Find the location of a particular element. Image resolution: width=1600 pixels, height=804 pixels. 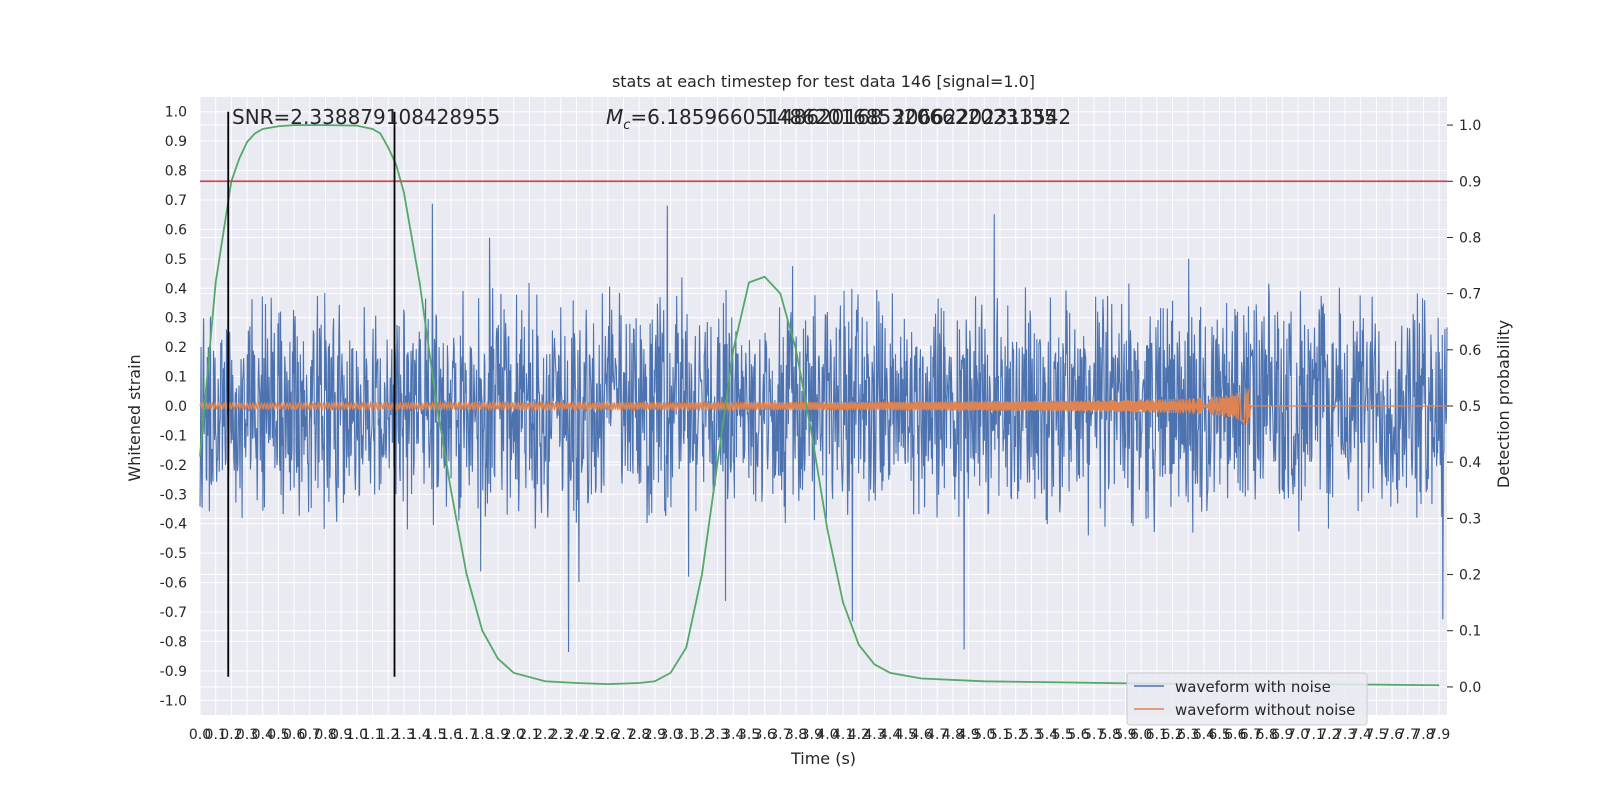

x-tick-label: 0.3 is located at coordinates (247, 735).